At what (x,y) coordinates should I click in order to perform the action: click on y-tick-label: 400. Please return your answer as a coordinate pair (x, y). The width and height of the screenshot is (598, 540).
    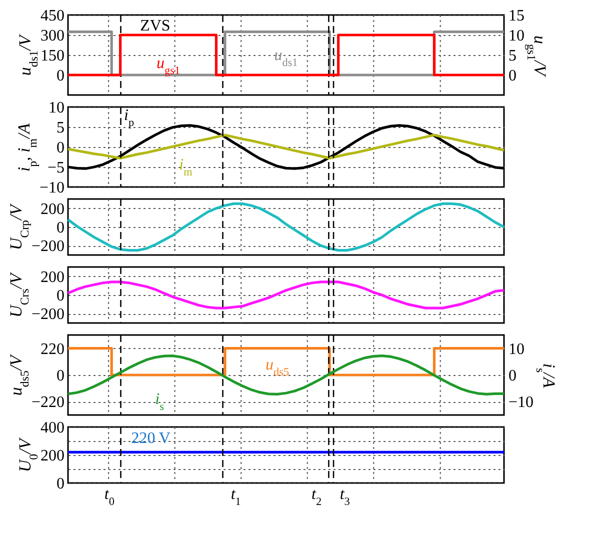
    Looking at the image, I should click on (52, 428).